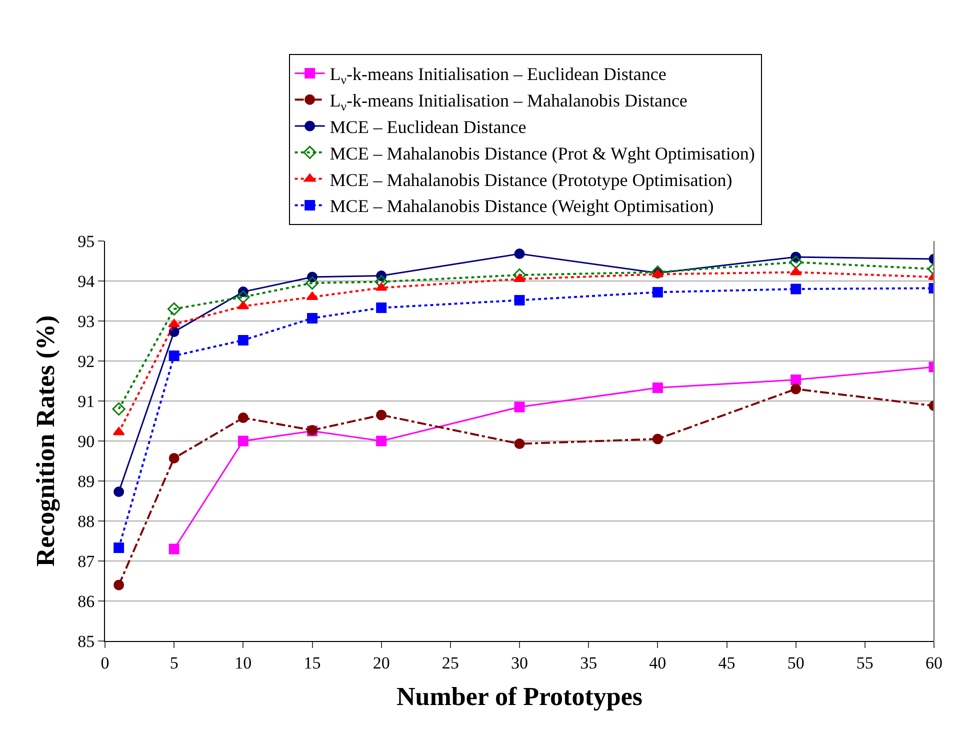 The image size is (955, 740). What do you see at coordinates (934, 662) in the screenshot?
I see `x-tick-label: 60` at bounding box center [934, 662].